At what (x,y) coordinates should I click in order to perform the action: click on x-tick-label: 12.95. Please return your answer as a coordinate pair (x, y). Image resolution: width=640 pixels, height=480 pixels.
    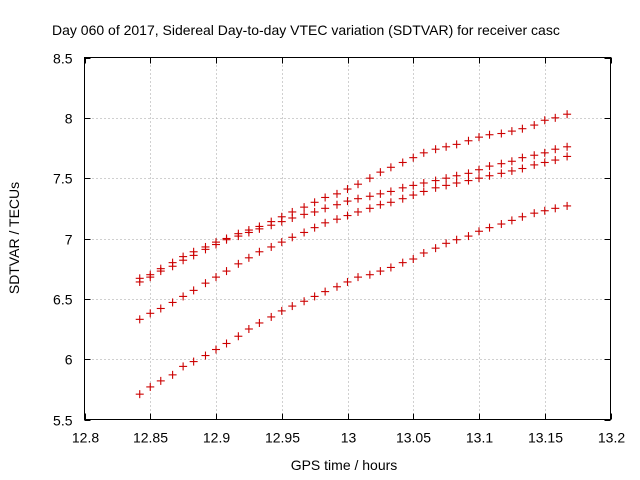
    Looking at the image, I should click on (282, 438).